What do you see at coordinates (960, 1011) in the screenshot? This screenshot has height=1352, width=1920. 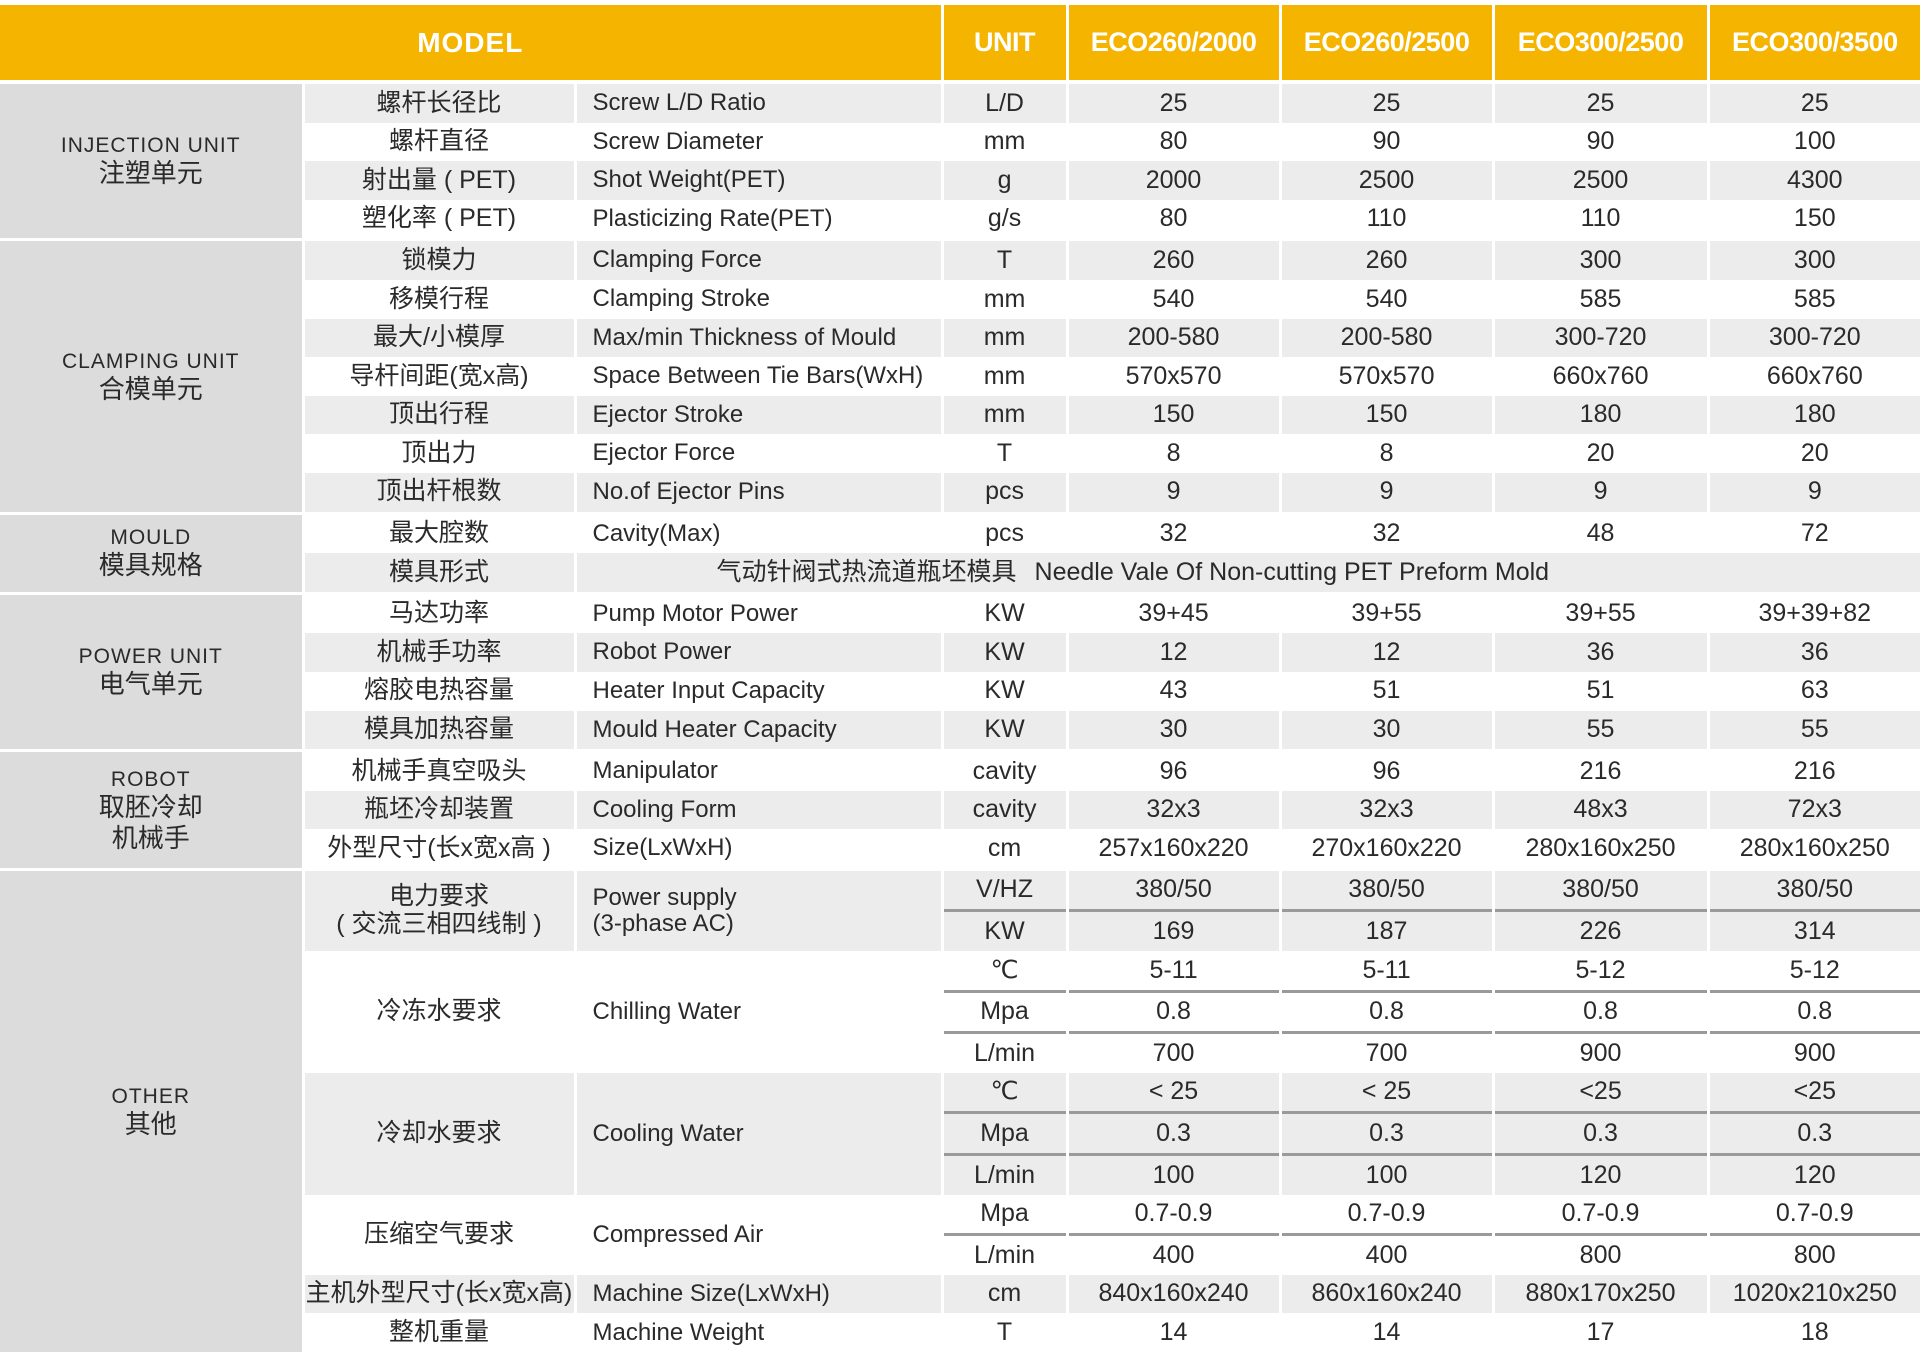 I see `table-row: Mpa 0.8 0.8 0.8 0.8` at bounding box center [960, 1011].